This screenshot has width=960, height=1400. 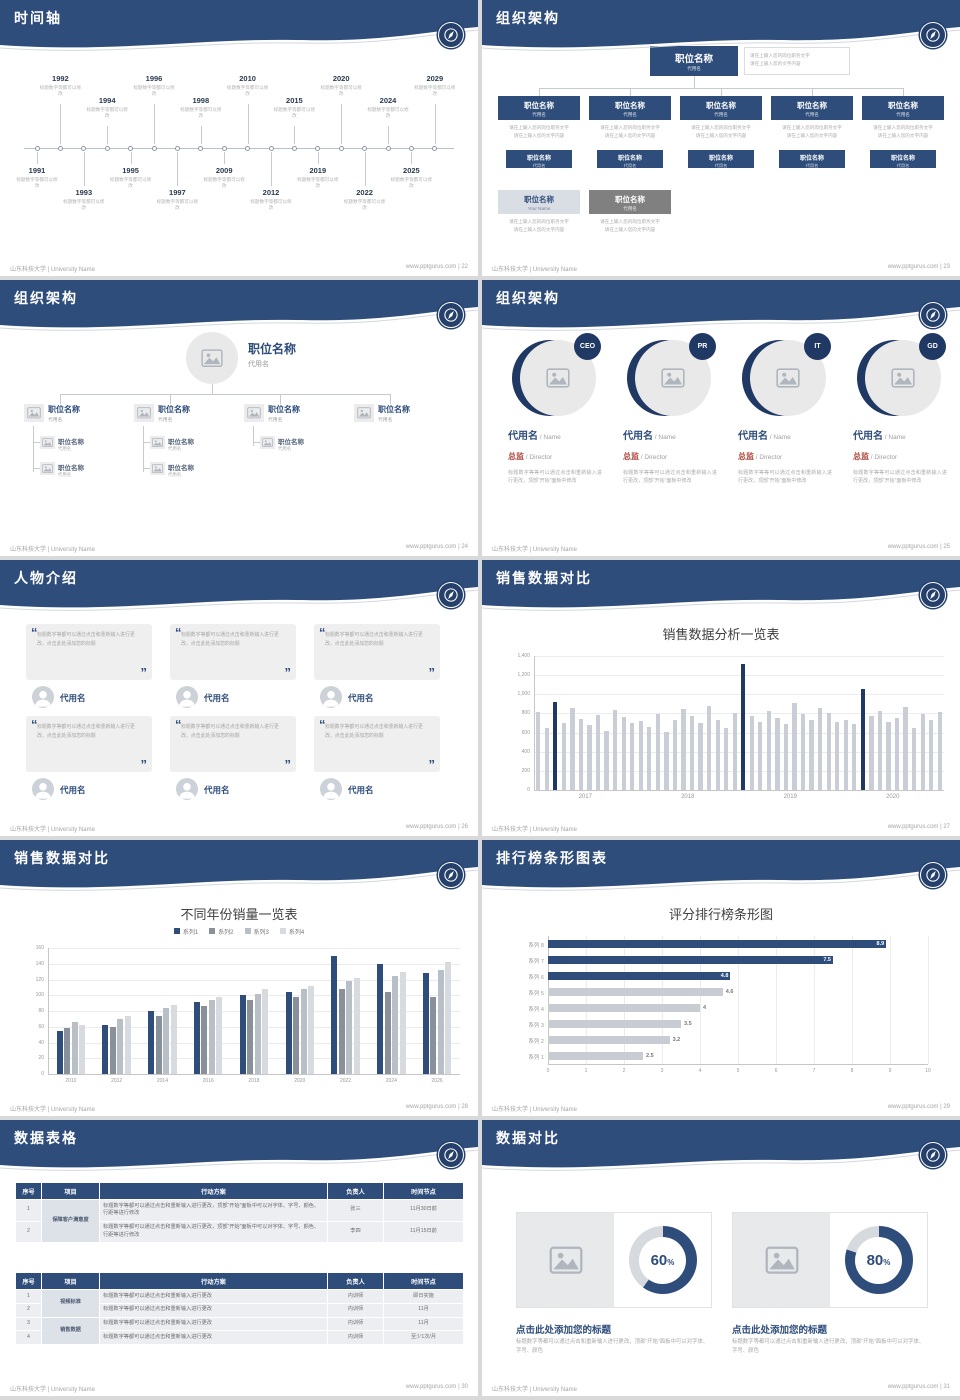 I want to click on note-line: 请在上输入您的文字内容, so click(x=775, y=63).